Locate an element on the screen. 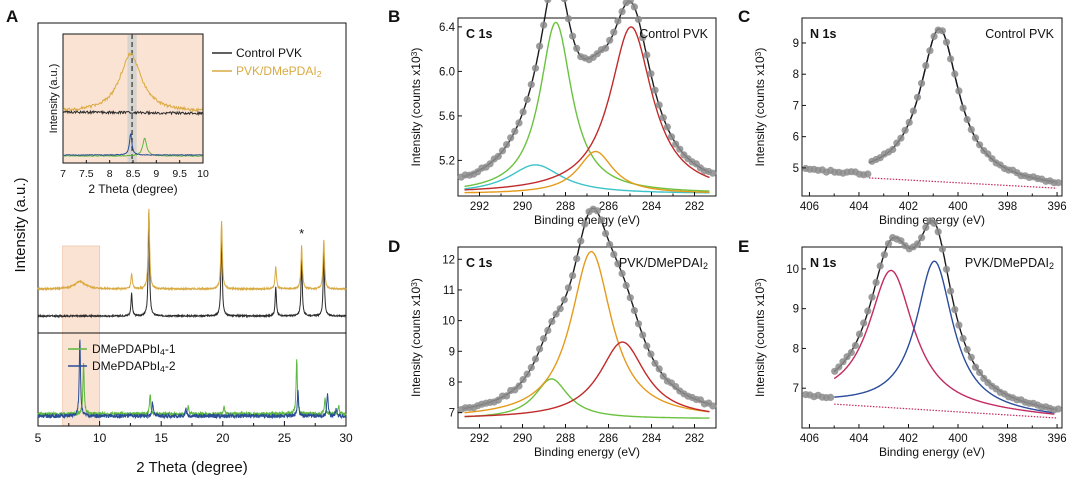 This screenshot has width=1080, height=481. x-tick-label: 25 is located at coordinates (285, 438).